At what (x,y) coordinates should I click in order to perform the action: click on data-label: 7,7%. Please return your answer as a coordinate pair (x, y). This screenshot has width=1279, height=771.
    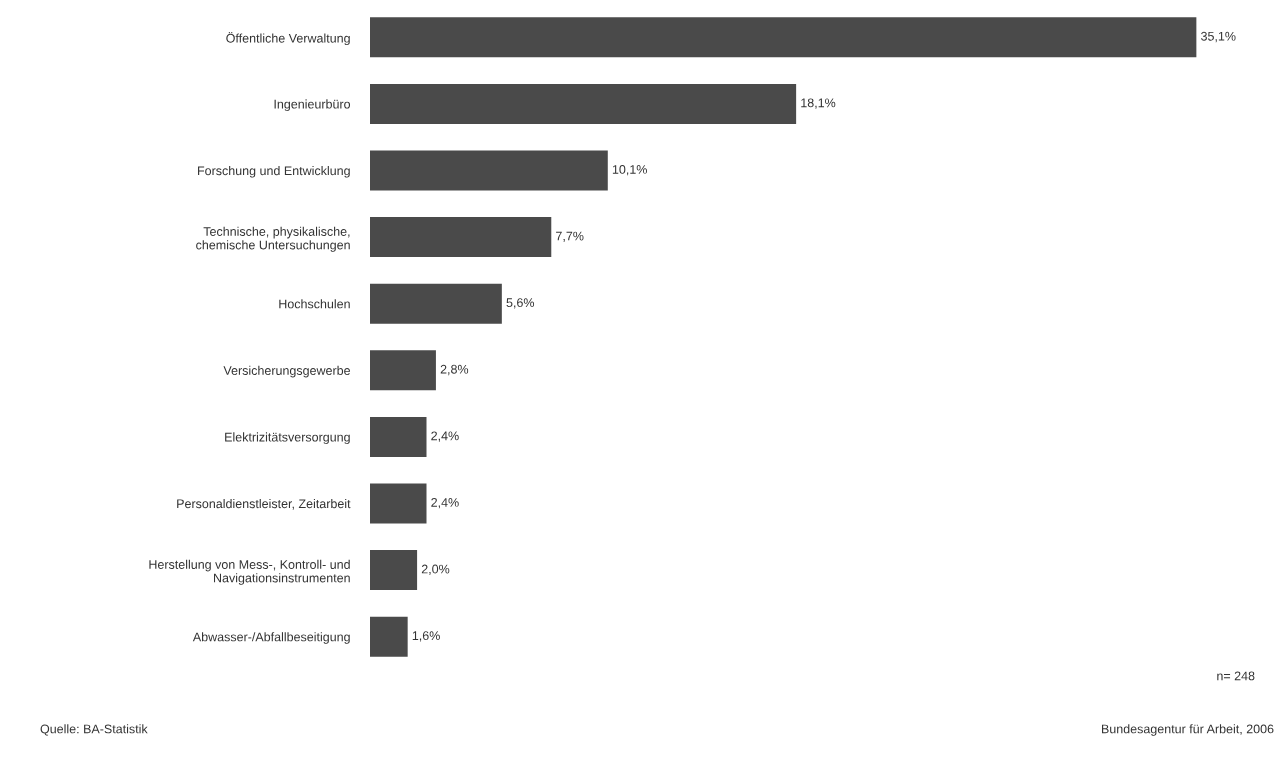
    Looking at the image, I should click on (570, 236).